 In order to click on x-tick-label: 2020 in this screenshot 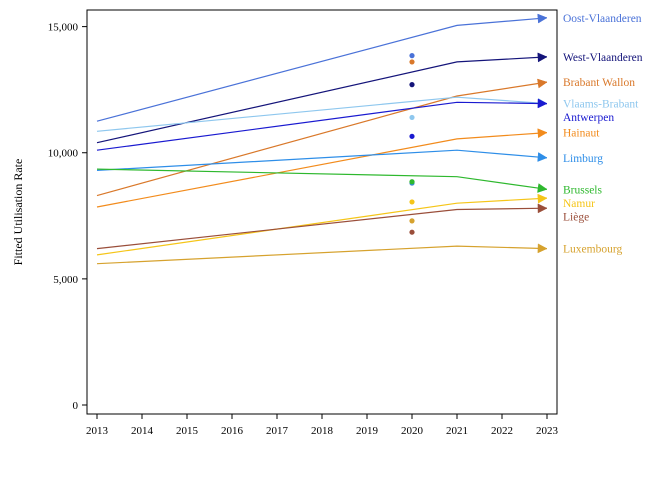, I will do `click(412, 431)`.